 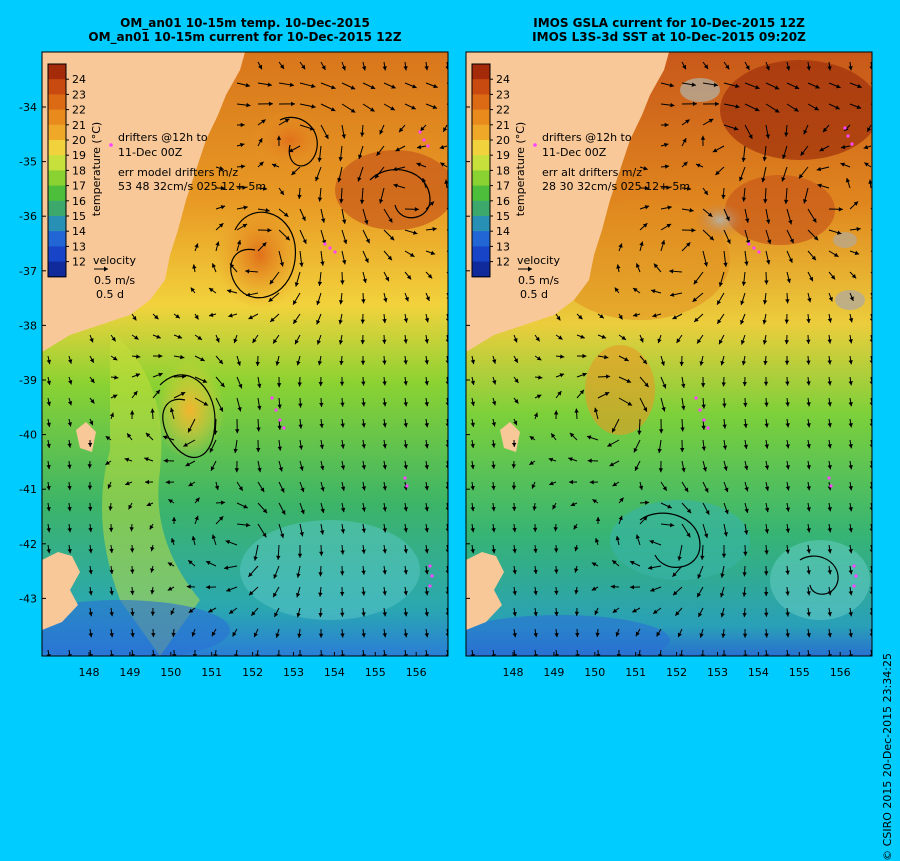 I want to click on right-longitude-tick-label: 150, so click(x=594, y=672).